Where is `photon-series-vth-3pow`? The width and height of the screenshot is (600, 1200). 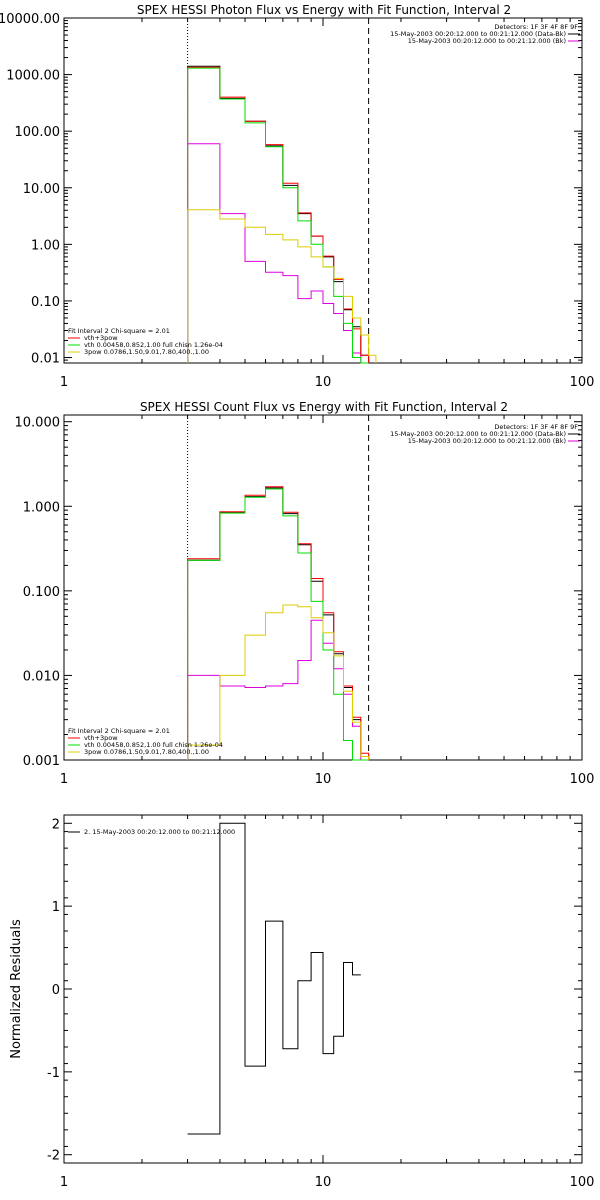 photon-series-vth-3pow is located at coordinates (278, 214).